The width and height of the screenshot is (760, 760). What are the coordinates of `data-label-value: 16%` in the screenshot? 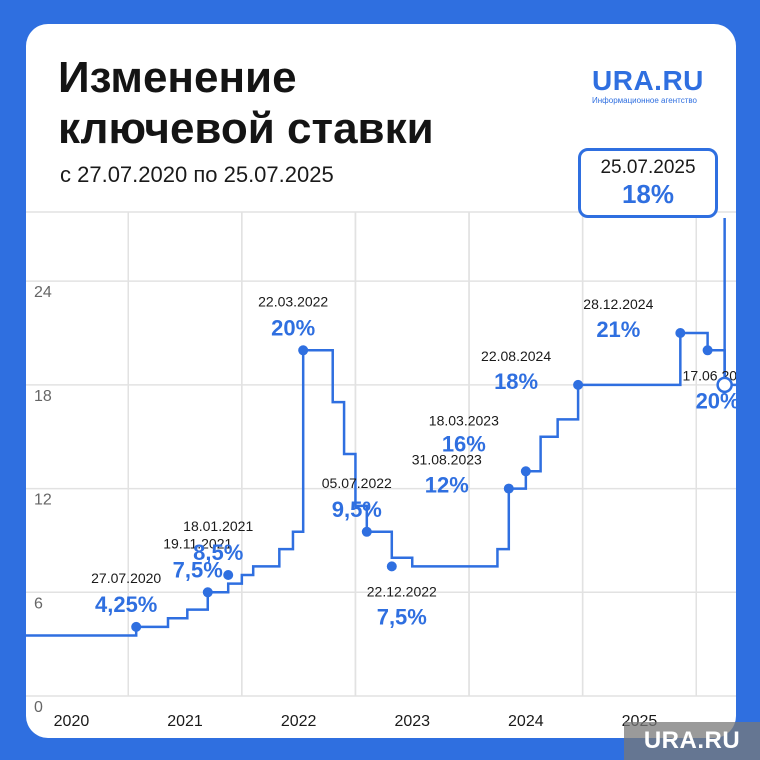 It's located at (464, 443).